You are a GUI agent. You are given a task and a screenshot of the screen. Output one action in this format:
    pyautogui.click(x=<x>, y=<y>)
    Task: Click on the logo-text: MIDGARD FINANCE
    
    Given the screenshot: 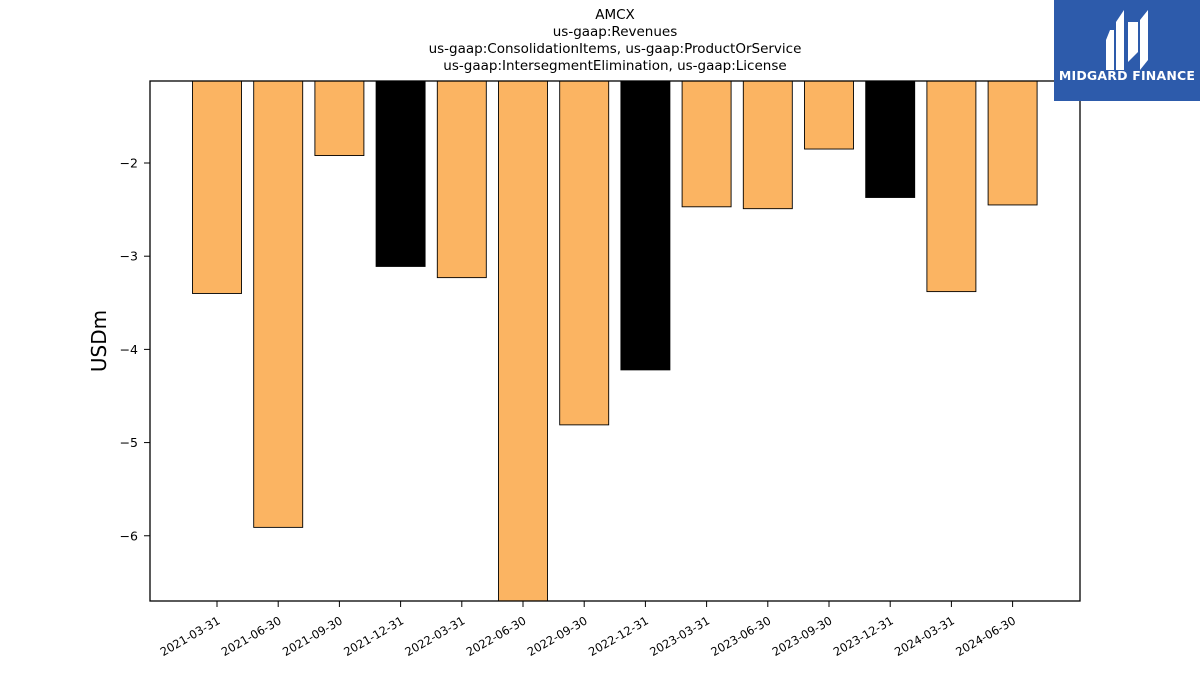 What is the action you would take?
    pyautogui.click(x=1127, y=75)
    